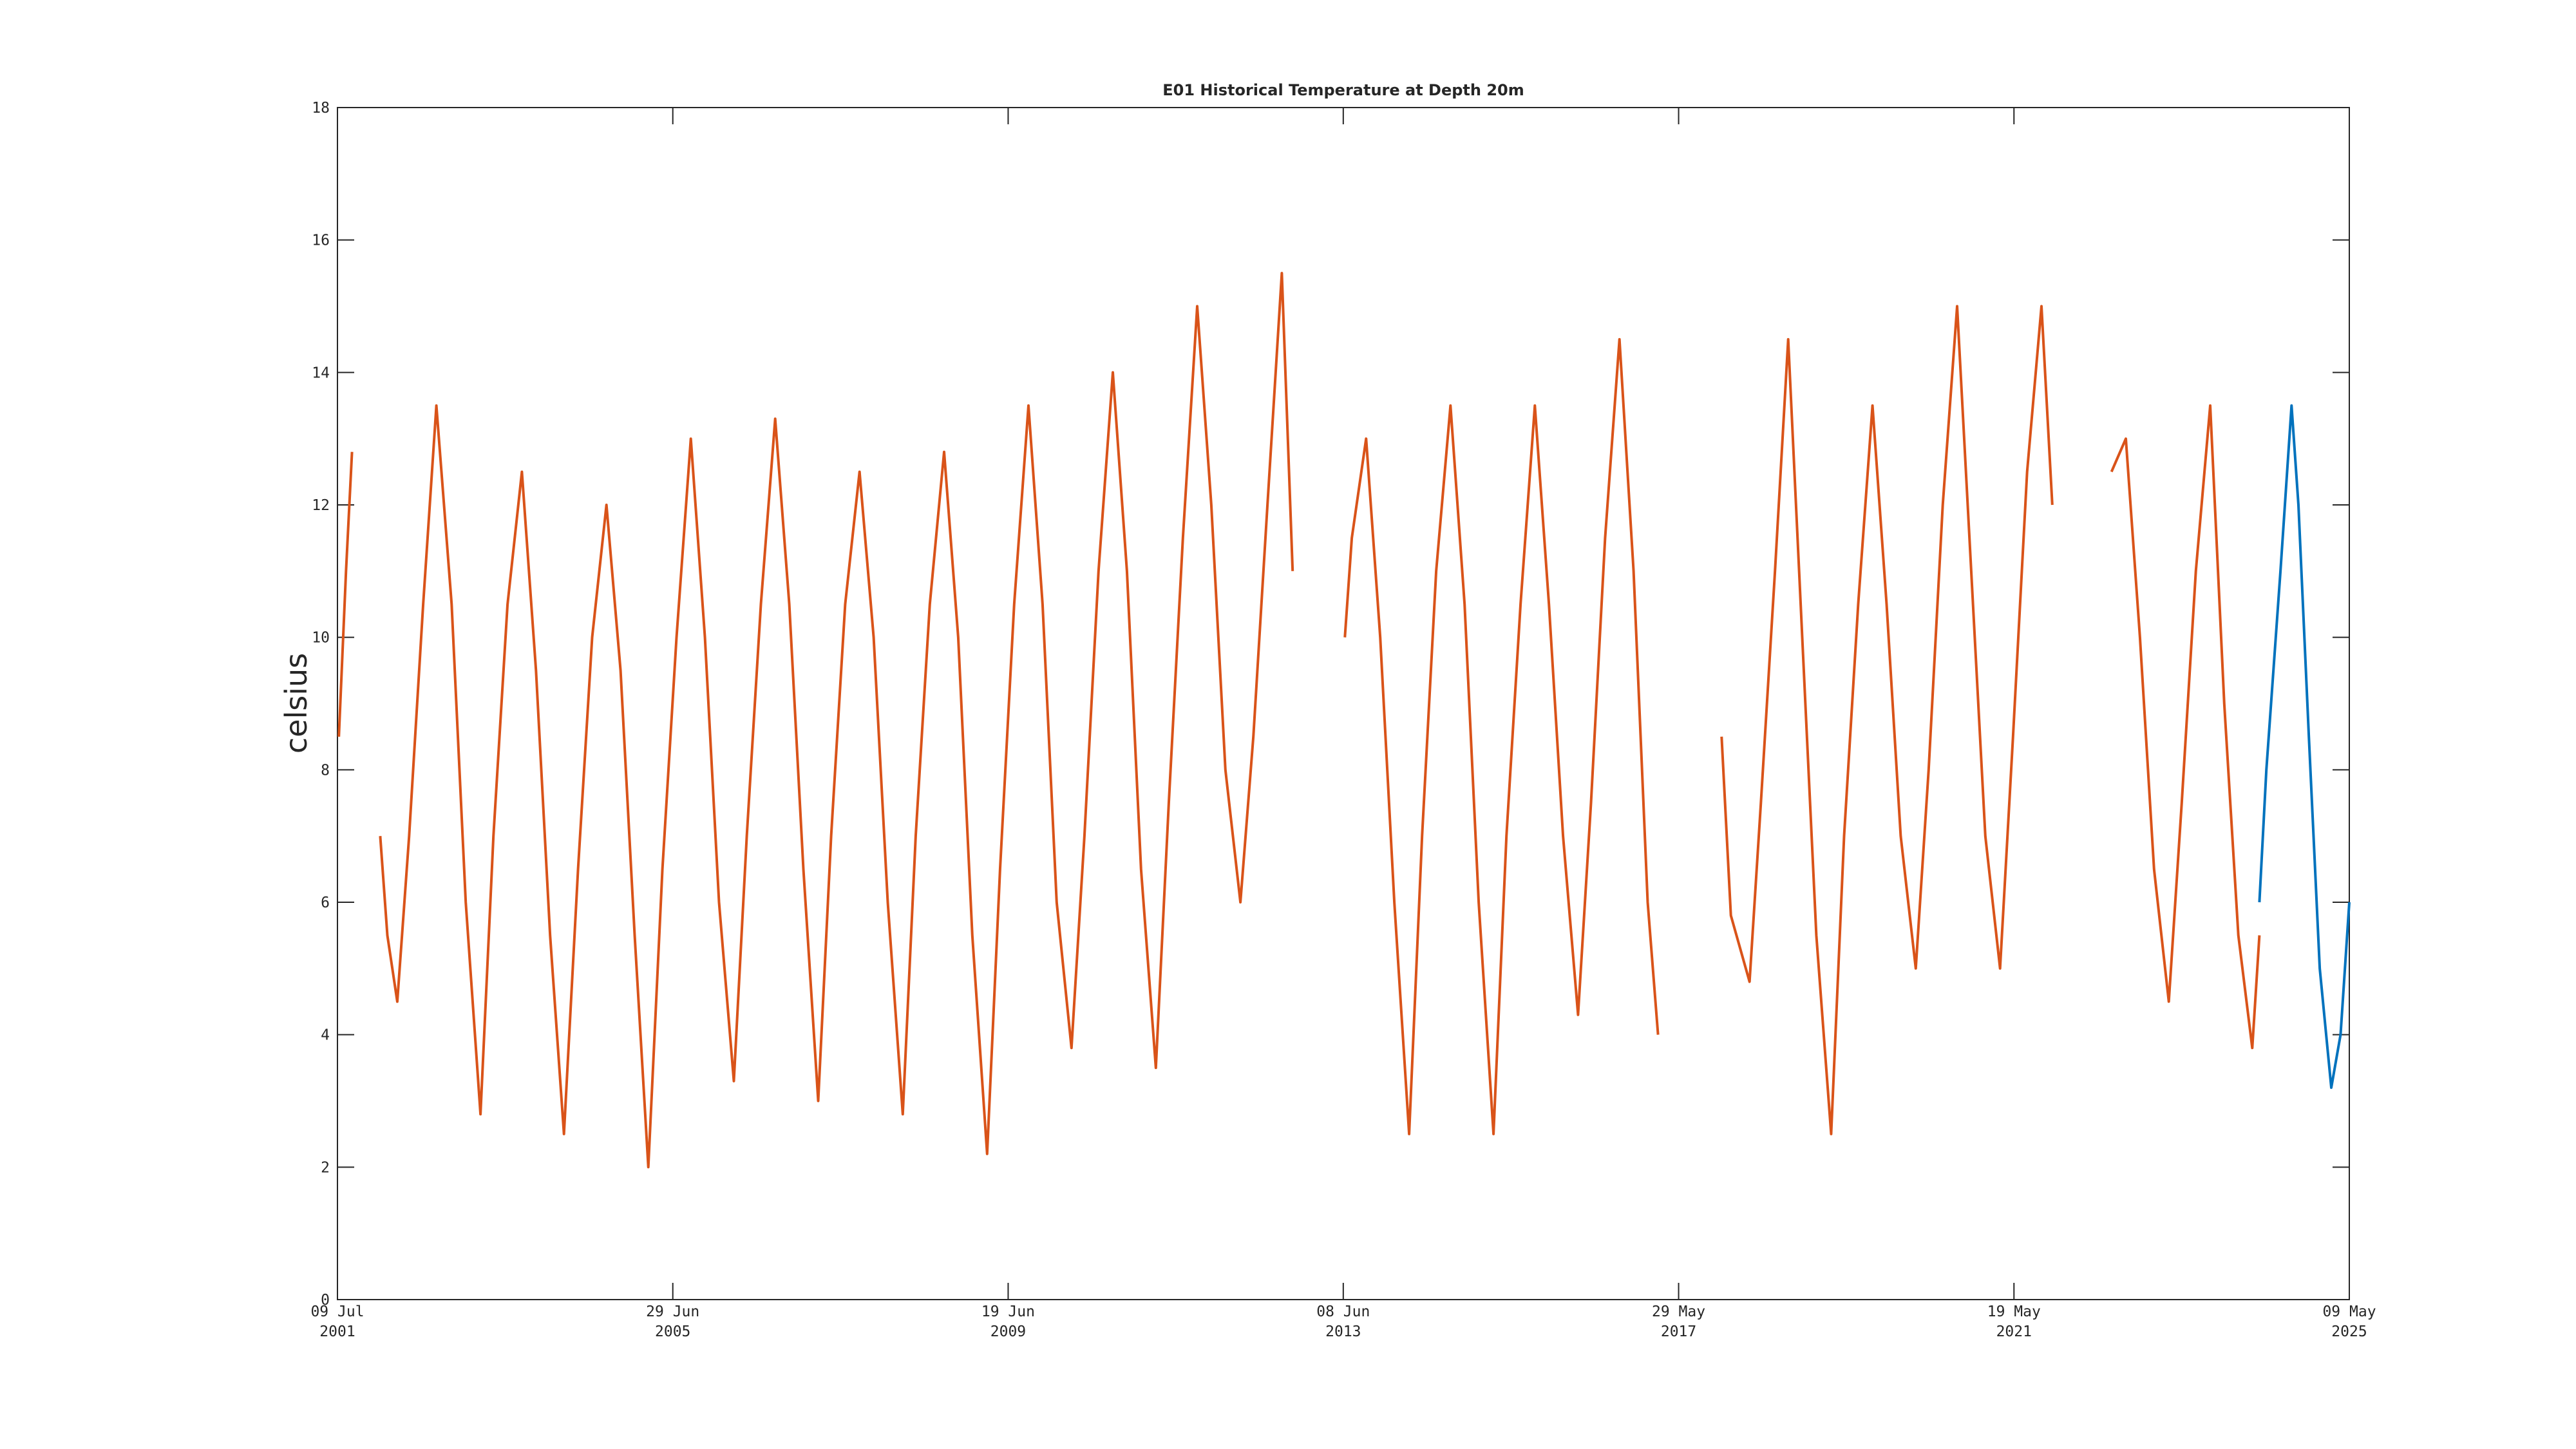 This screenshot has width=2576, height=1449. What do you see at coordinates (1008, 1331) in the screenshot?
I see `x-tick-label: 2009` at bounding box center [1008, 1331].